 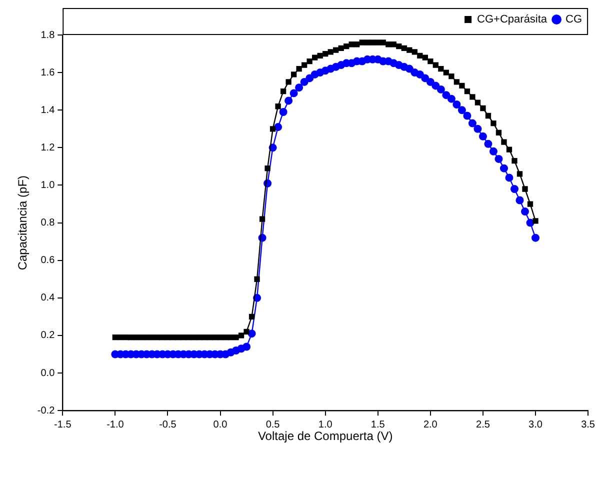 What do you see at coordinates (48, 185) in the screenshot?
I see `y-tick-label: 1.0` at bounding box center [48, 185].